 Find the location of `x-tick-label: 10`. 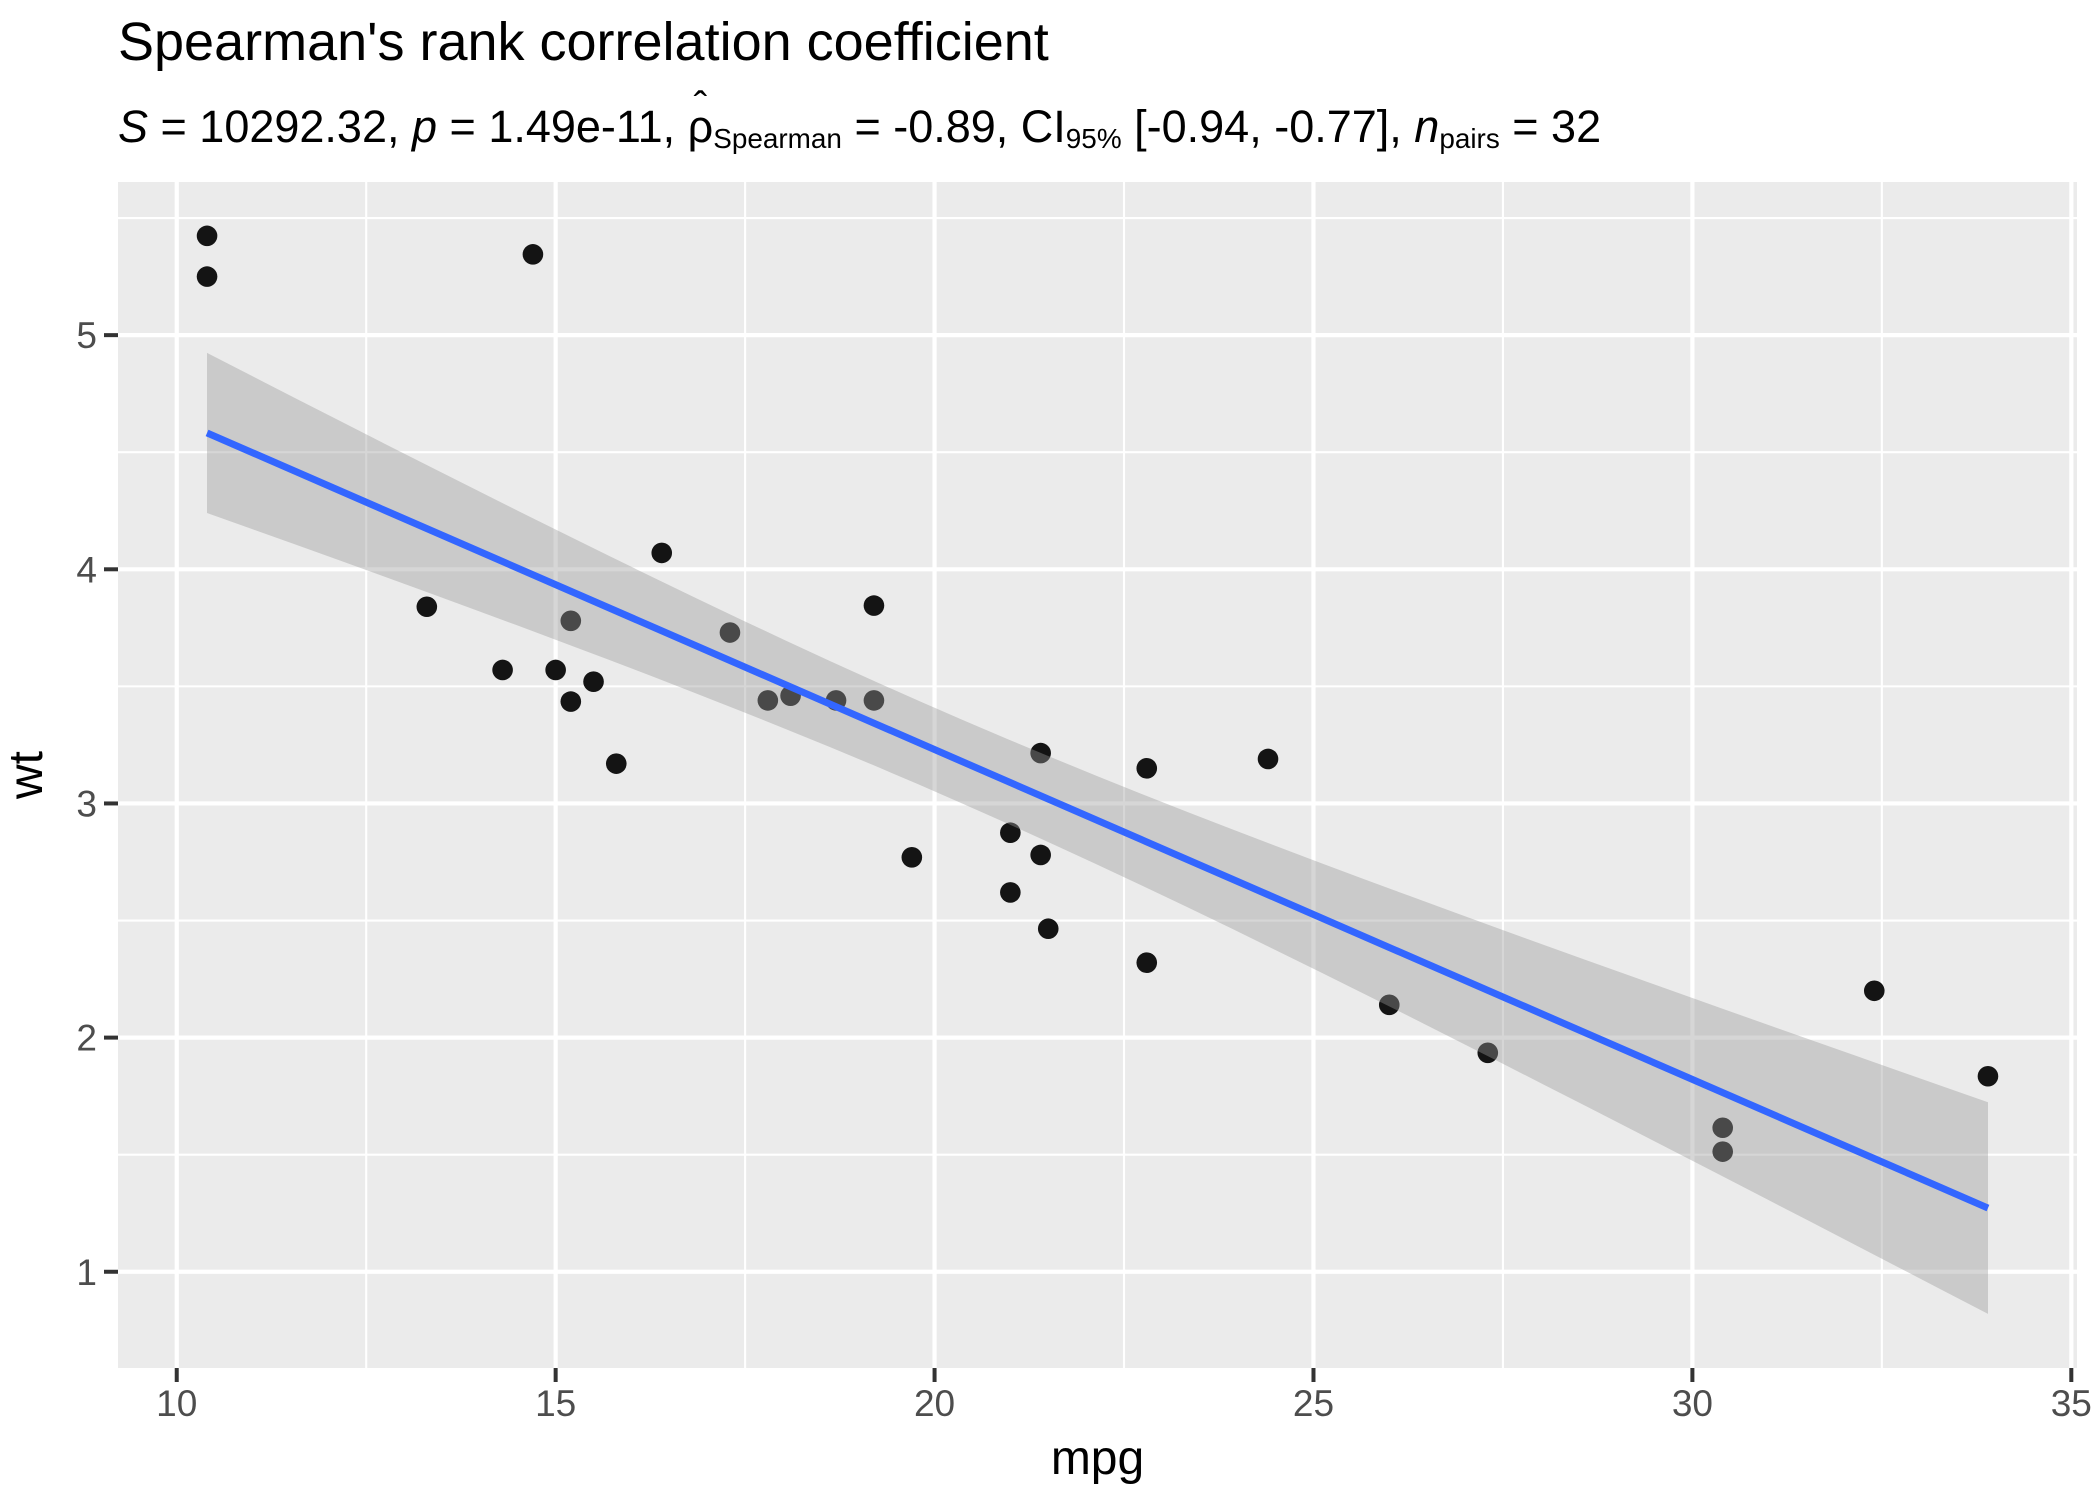

x-tick-label: 10 is located at coordinates (176, 1403).